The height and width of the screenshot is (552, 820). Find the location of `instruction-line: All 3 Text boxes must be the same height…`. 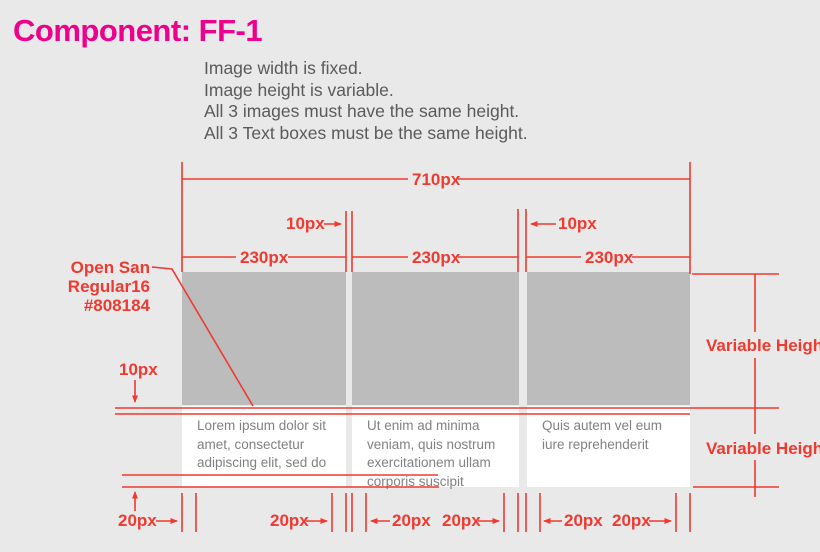

instruction-line: All 3 Text boxes must be the same height… is located at coordinates (366, 132).